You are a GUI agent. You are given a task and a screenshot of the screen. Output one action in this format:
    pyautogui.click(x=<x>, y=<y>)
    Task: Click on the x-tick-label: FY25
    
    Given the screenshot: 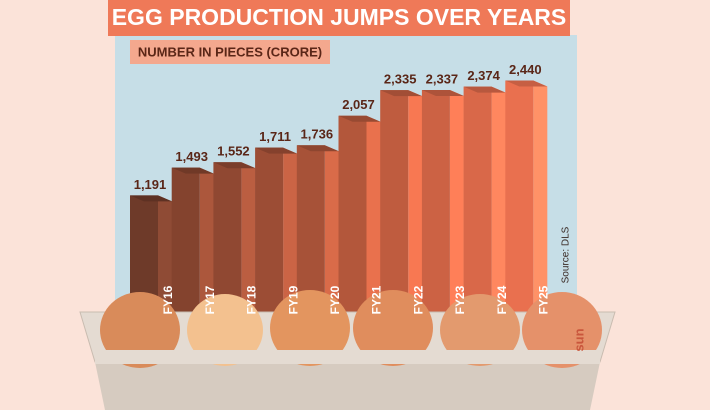 What is the action you would take?
    pyautogui.click(x=543, y=299)
    